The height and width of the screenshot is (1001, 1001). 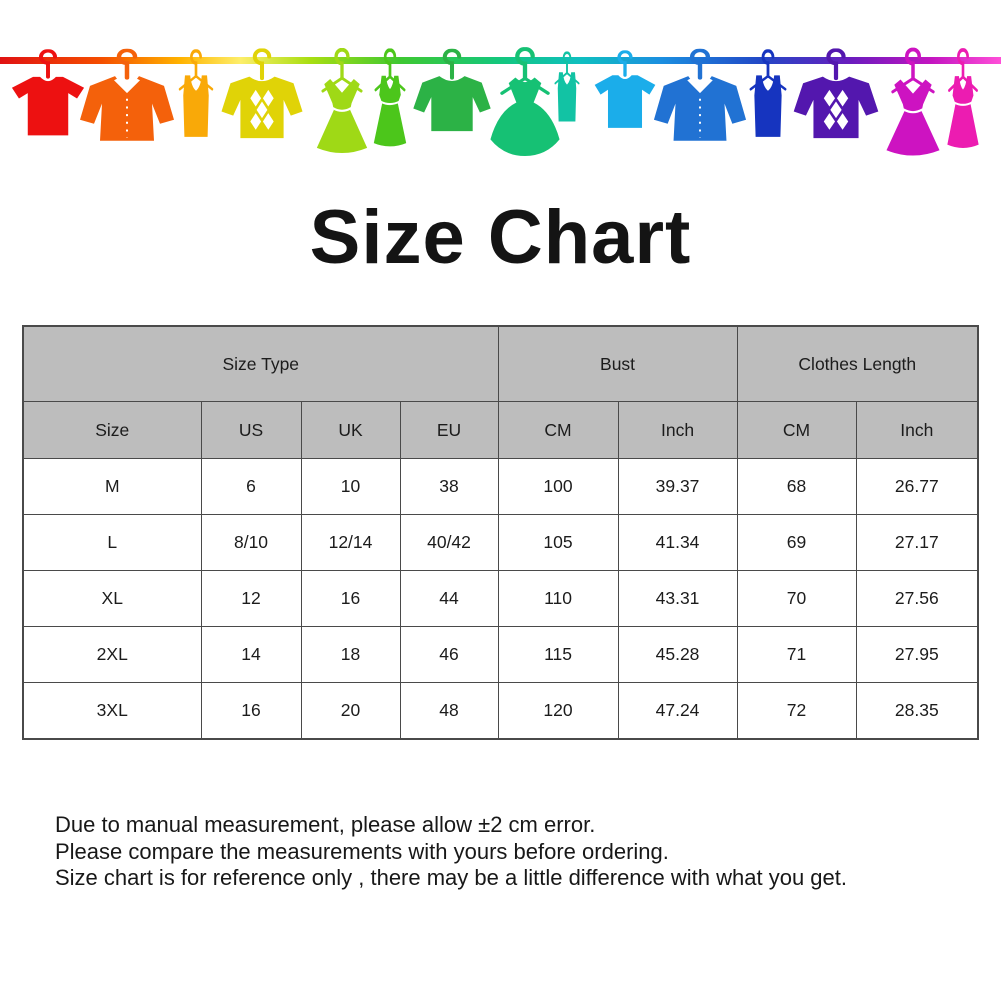 What do you see at coordinates (350, 711) in the screenshot?
I see `value-cell: 20` at bounding box center [350, 711].